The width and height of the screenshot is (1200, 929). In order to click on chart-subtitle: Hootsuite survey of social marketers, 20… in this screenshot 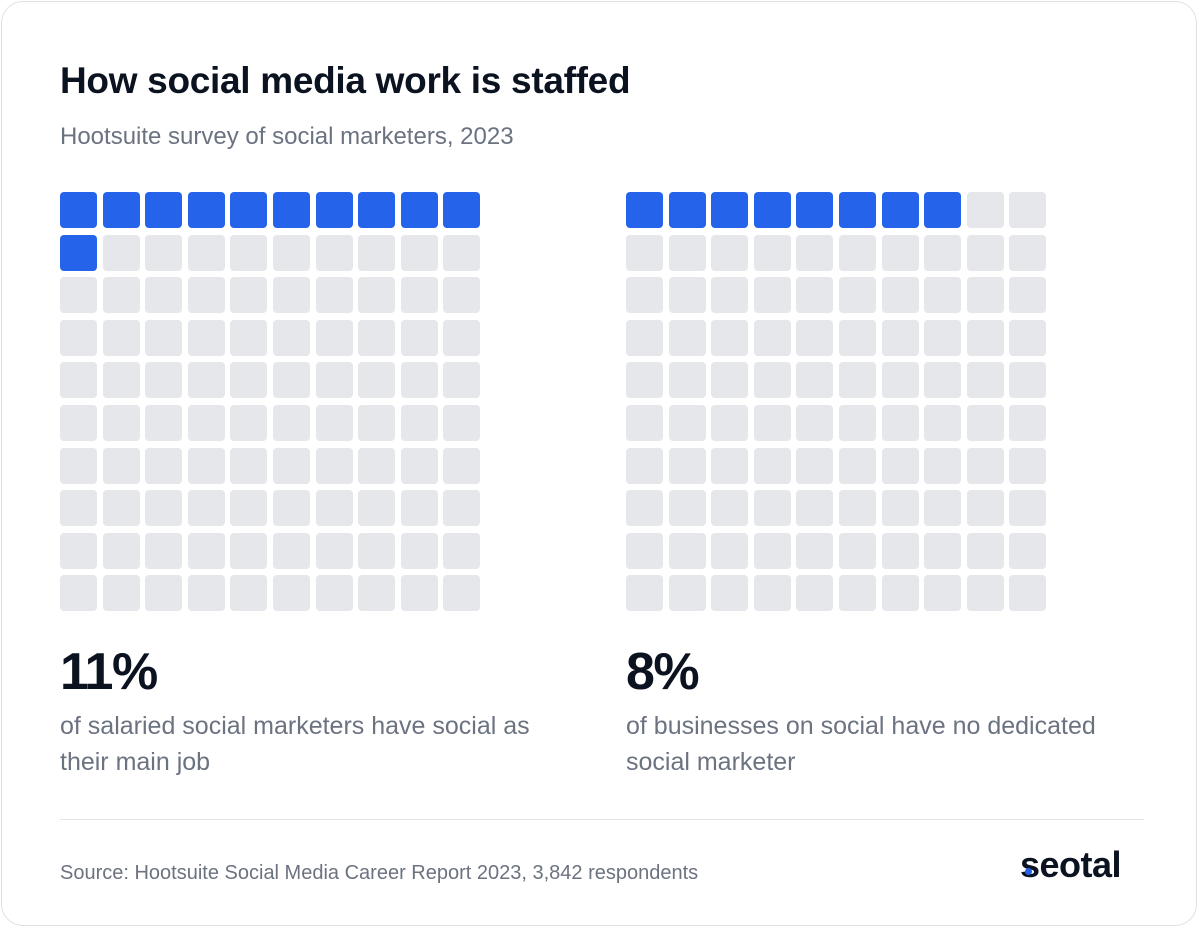, I will do `click(287, 136)`.